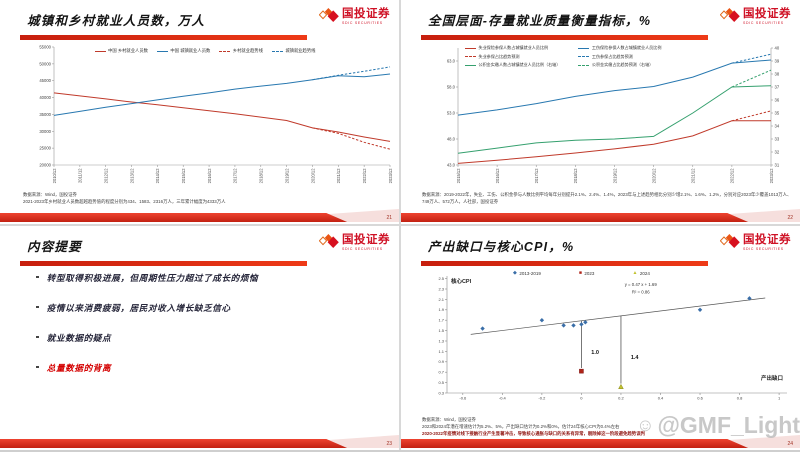  I want to click on legend-item: ■ 2023, so click(586, 273).